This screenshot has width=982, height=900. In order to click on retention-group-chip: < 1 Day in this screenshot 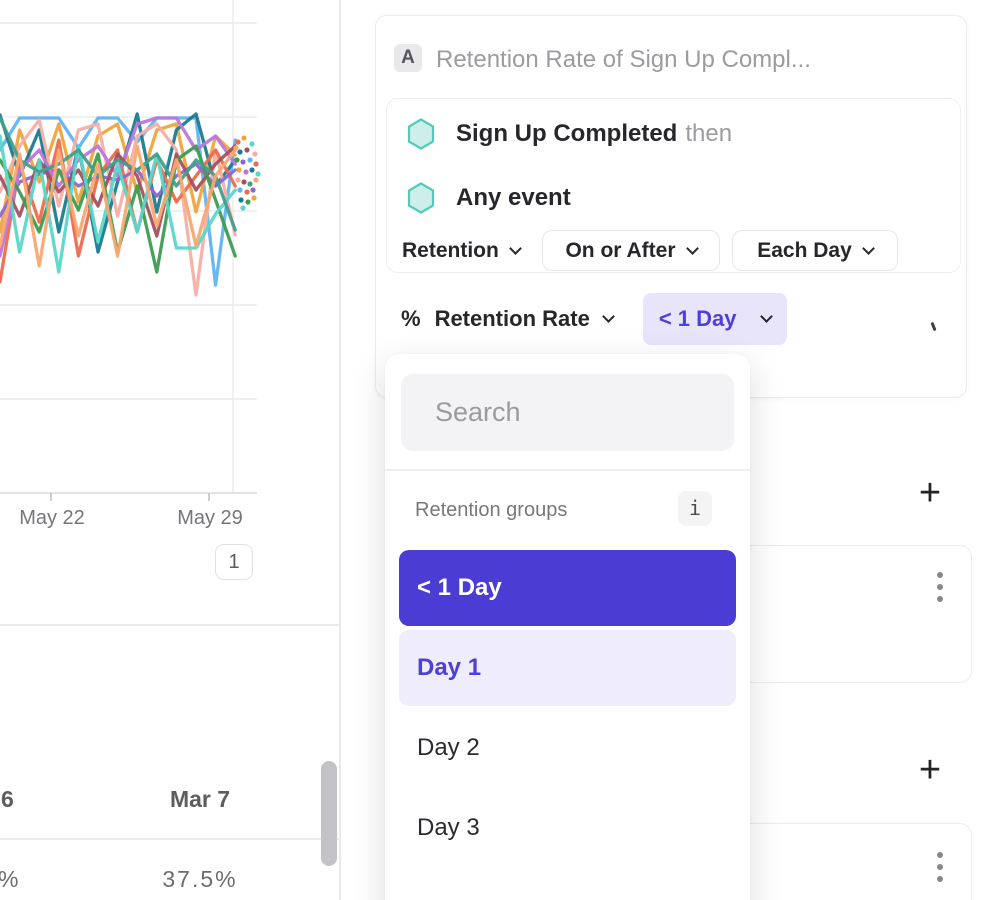, I will do `click(715, 319)`.